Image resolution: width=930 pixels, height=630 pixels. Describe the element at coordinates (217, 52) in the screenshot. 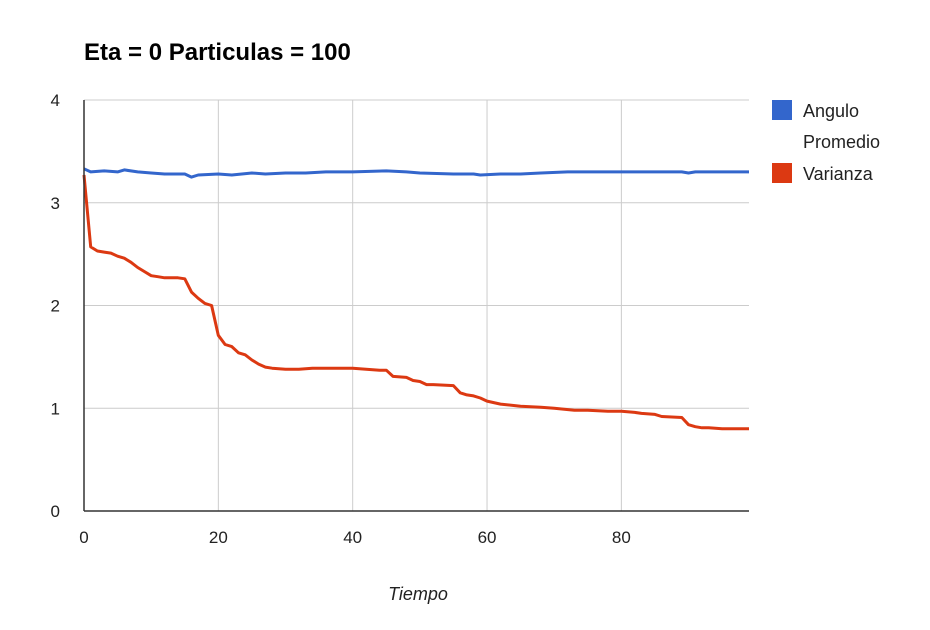

I see `chart-title: Eta = 0 Particulas = 100` at that location.